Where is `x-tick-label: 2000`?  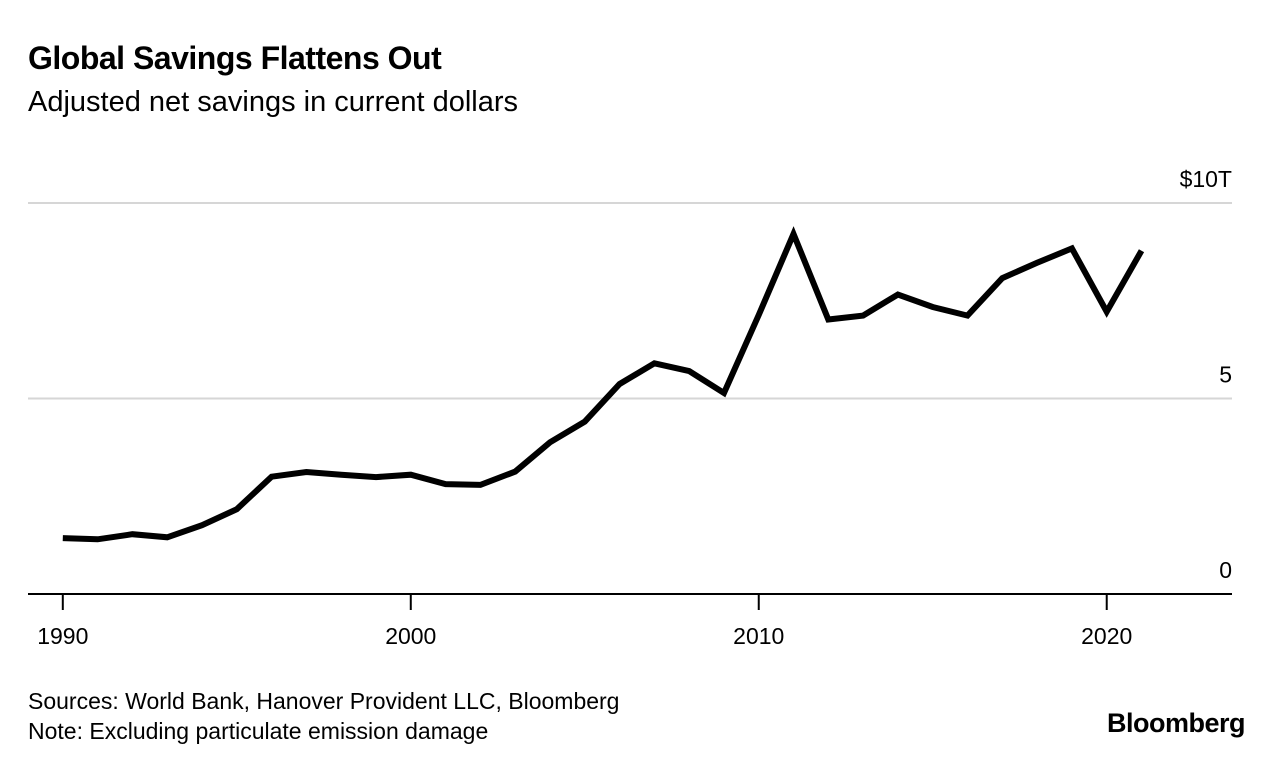 x-tick-label: 2000 is located at coordinates (410, 636).